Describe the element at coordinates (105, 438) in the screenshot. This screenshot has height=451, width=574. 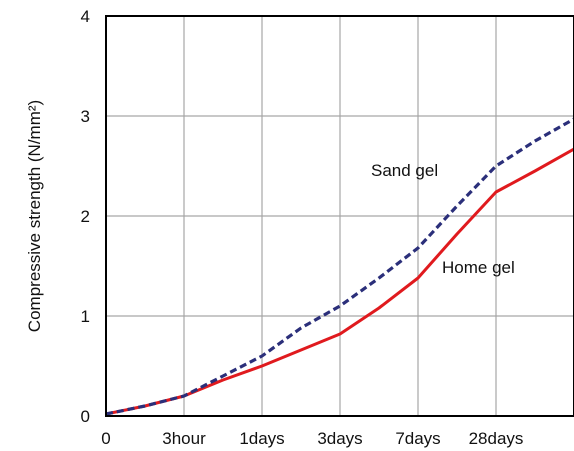
I see `x-tick-label: 0` at that location.